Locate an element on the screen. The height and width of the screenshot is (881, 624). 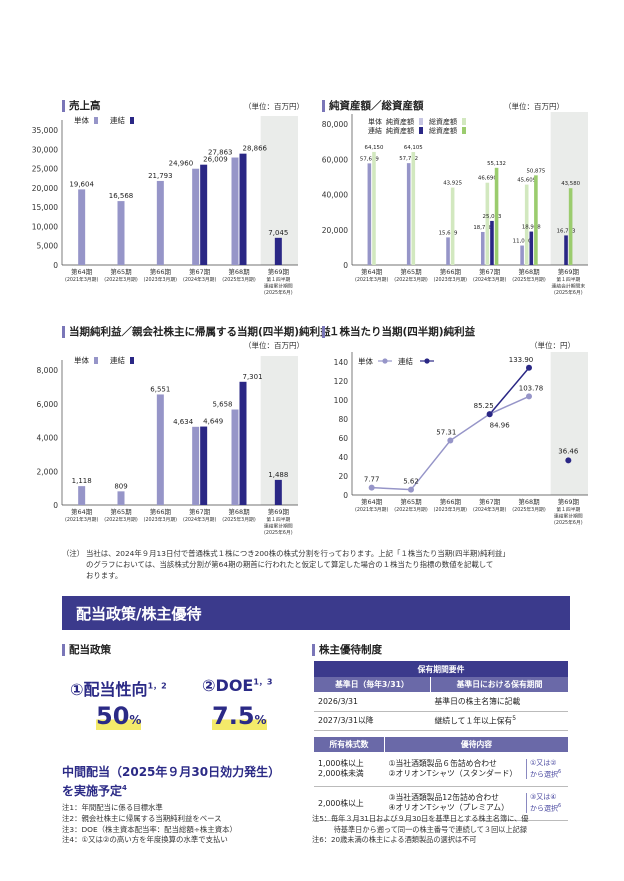
bar-jun_renketsu is located at coordinates (566, 250).